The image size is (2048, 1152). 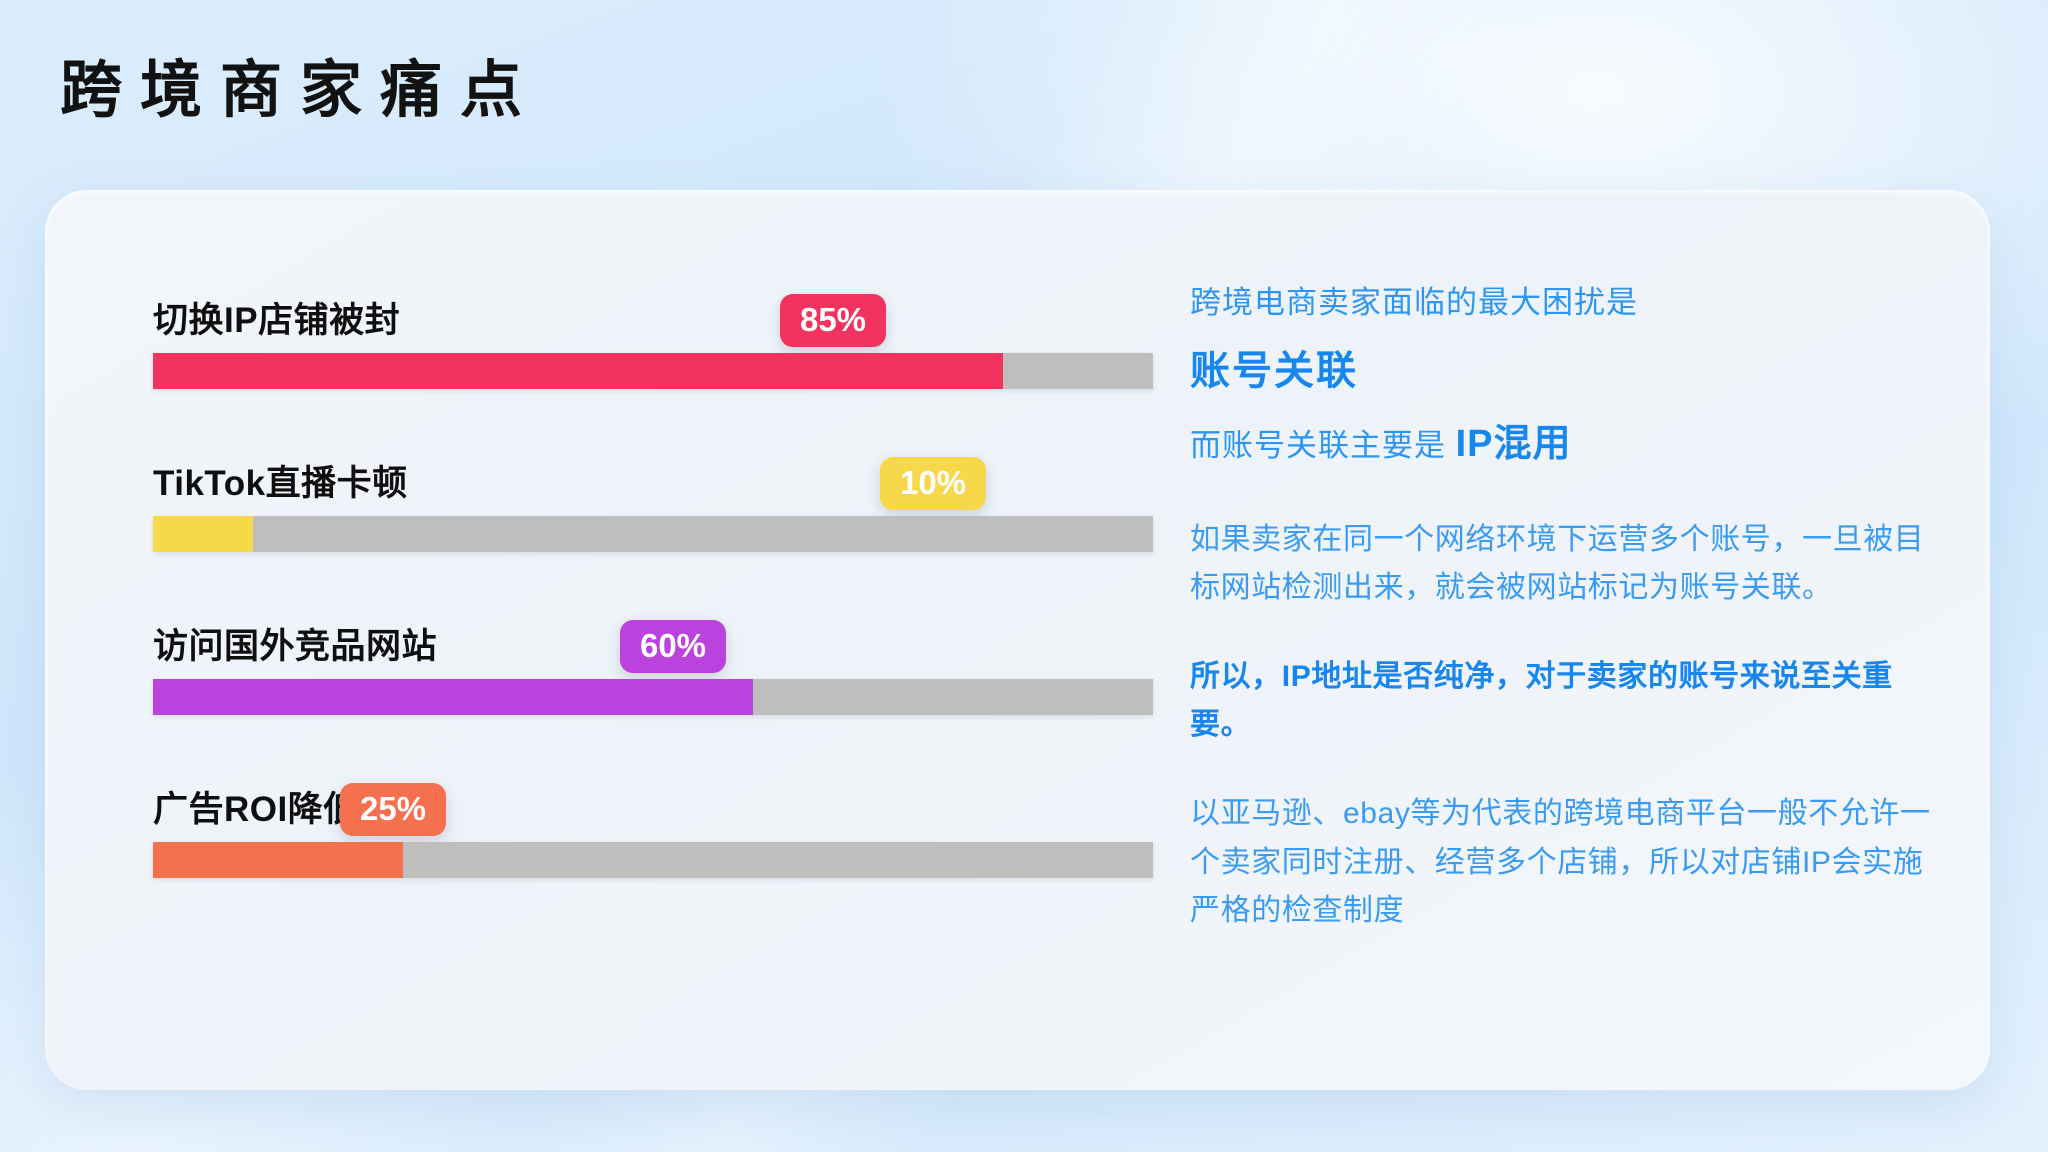 I want to click on bar-label: 广告ROI降低, so click(x=256, y=809).